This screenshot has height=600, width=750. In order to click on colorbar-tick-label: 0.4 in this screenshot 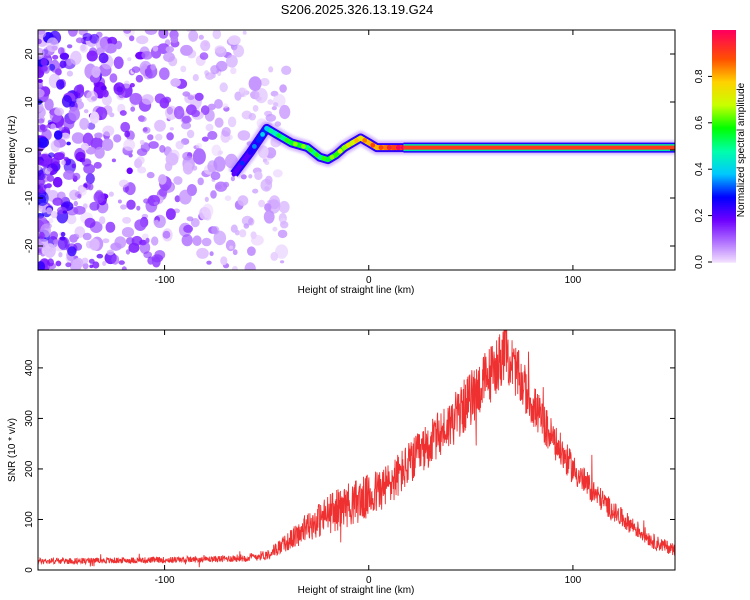, I will do `click(699, 169)`.